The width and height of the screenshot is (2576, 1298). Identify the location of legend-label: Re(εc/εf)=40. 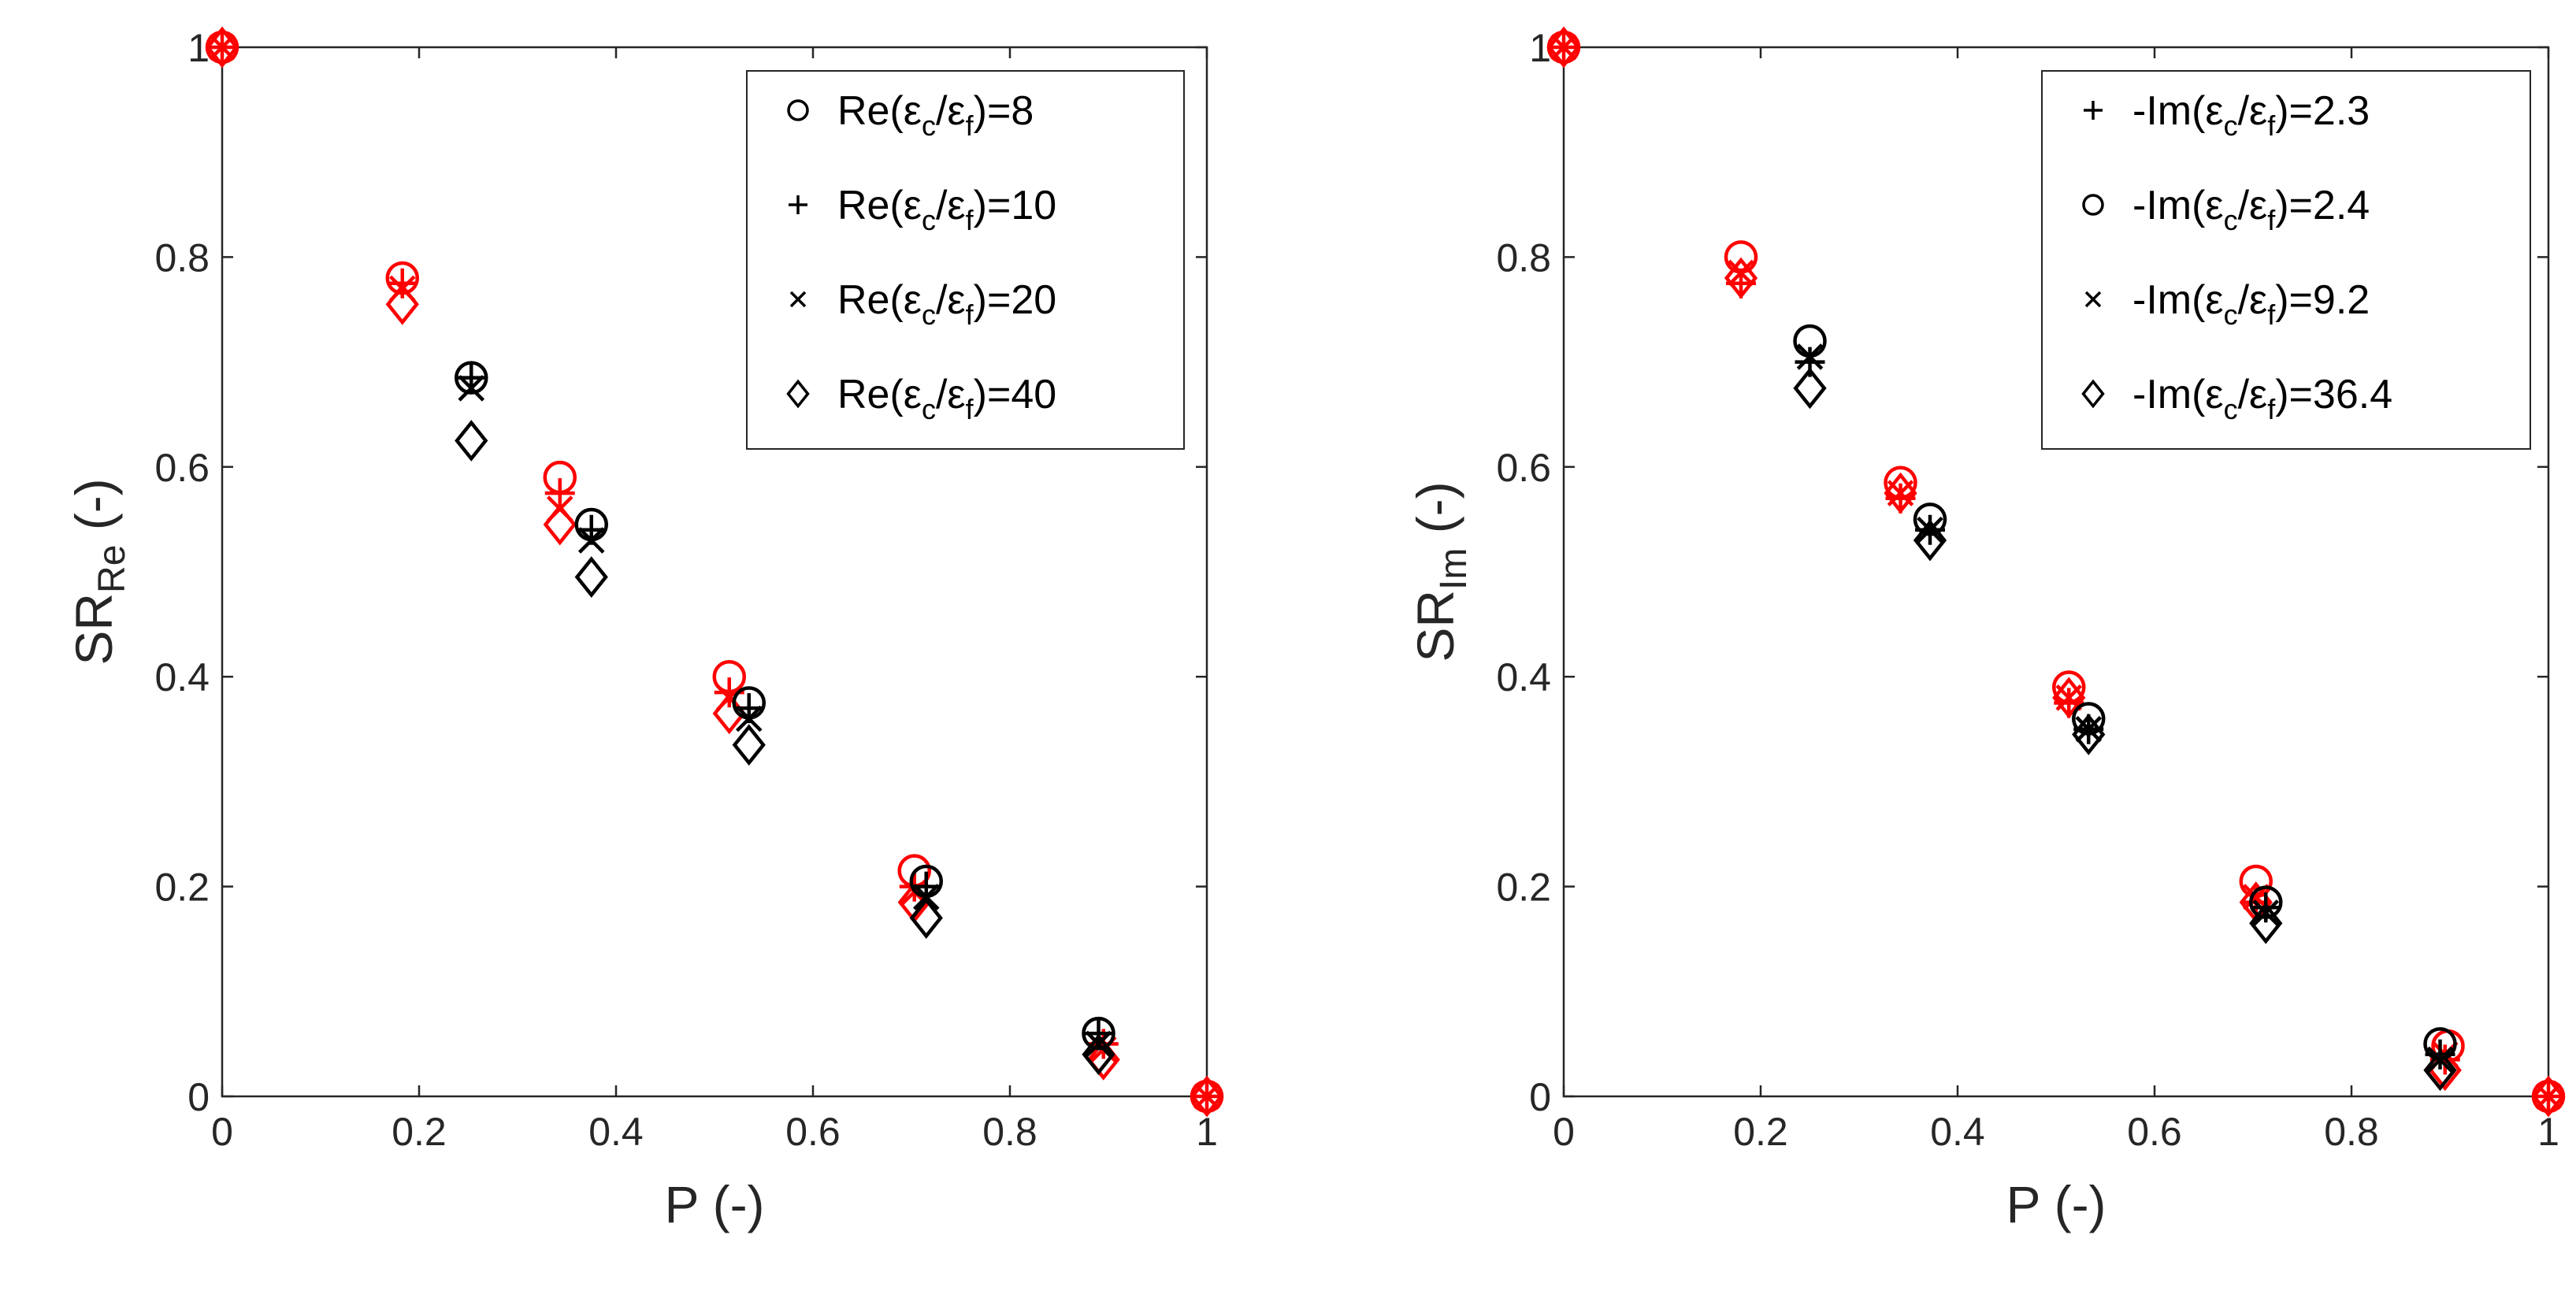
(946, 398).